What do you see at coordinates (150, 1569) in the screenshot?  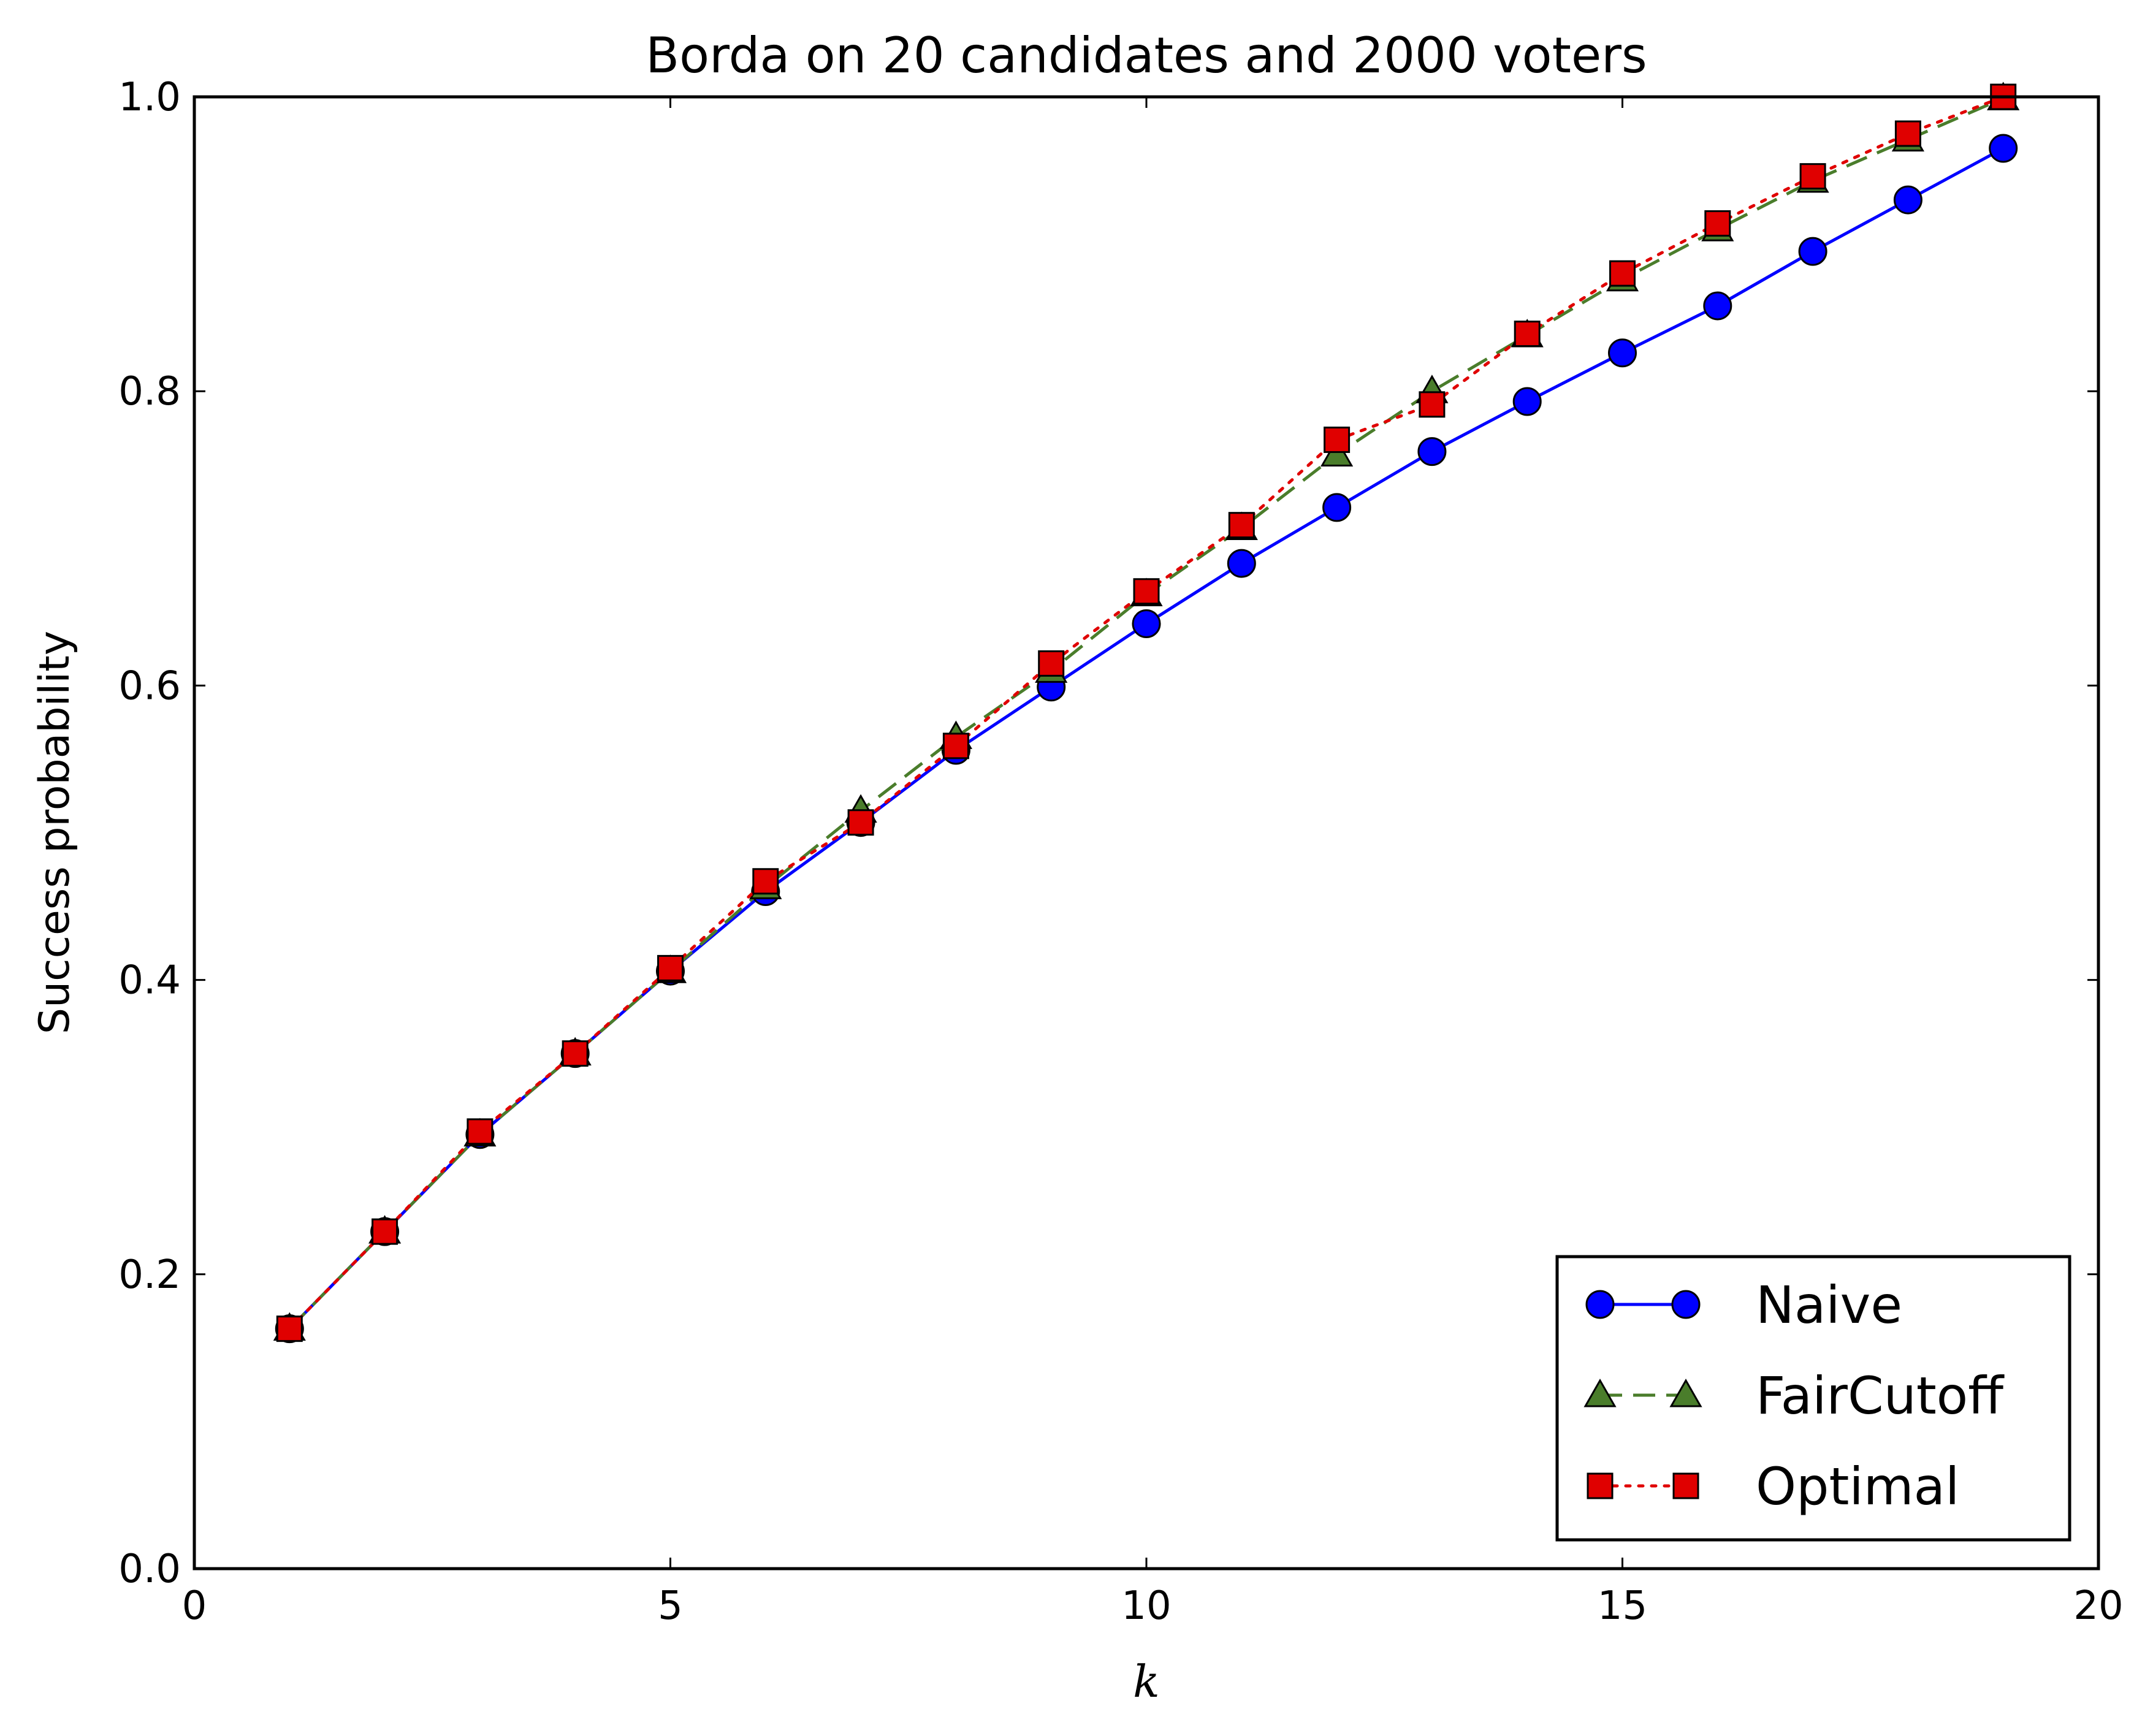 I see `y-tick-label: 0.0` at bounding box center [150, 1569].